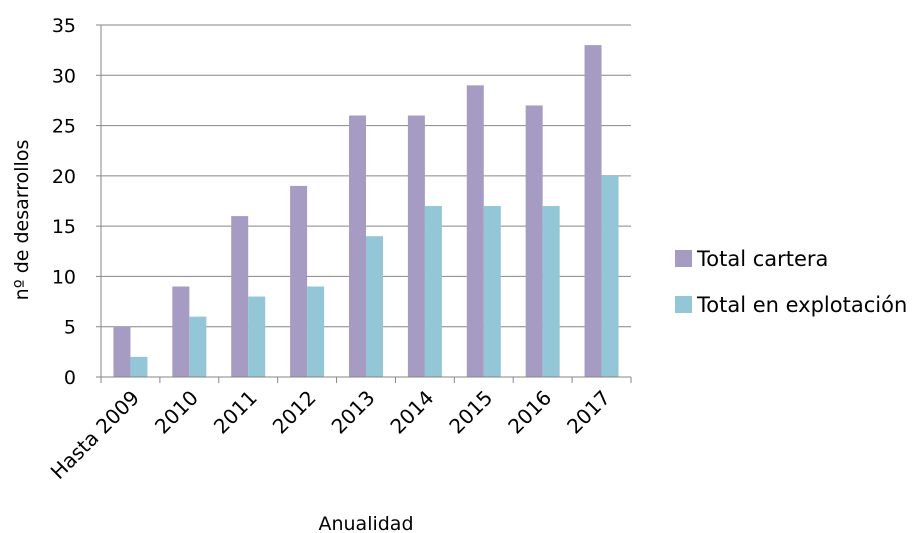  I want to click on y-tick-label: 30, so click(64, 76).